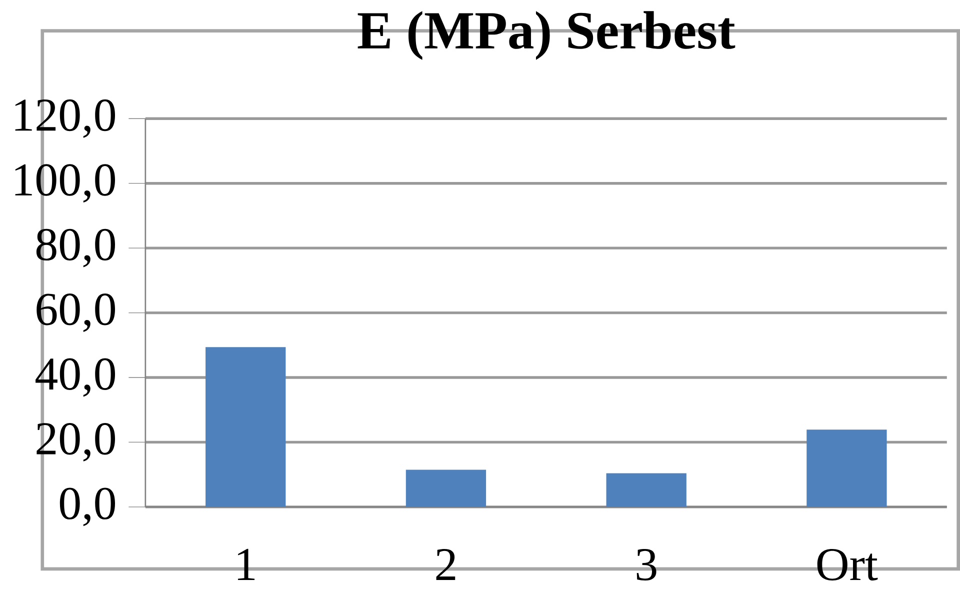  What do you see at coordinates (88, 507) in the screenshot?
I see `y-tick-label: 0,0` at bounding box center [88, 507].